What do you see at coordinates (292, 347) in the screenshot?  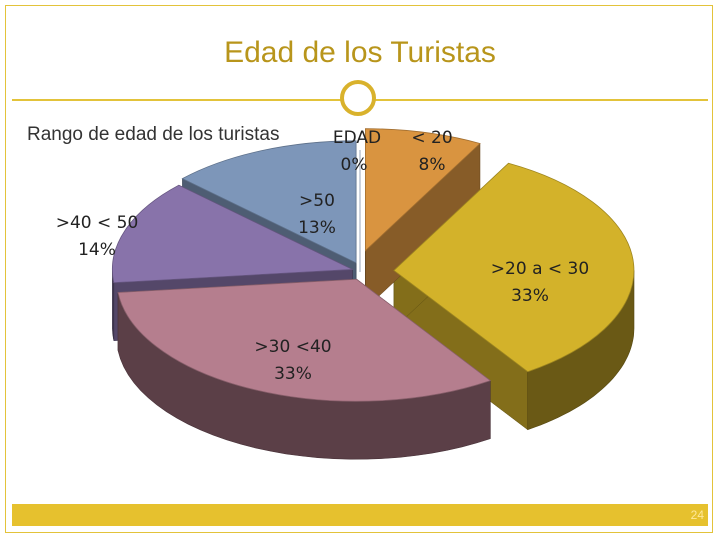 I see `slice-label-30-40: >30 <40` at bounding box center [292, 347].